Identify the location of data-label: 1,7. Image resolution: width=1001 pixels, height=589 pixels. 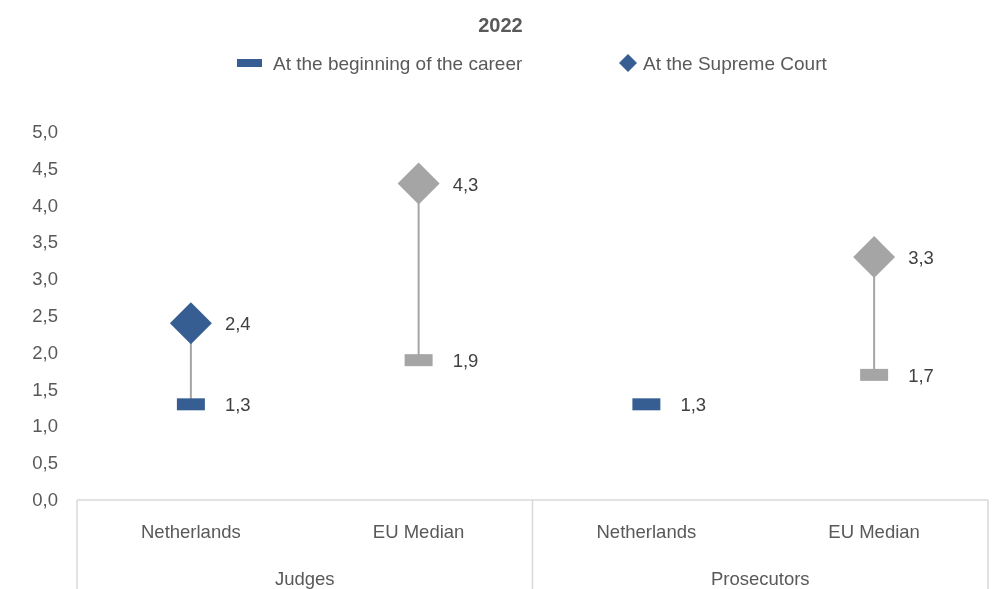
(921, 375).